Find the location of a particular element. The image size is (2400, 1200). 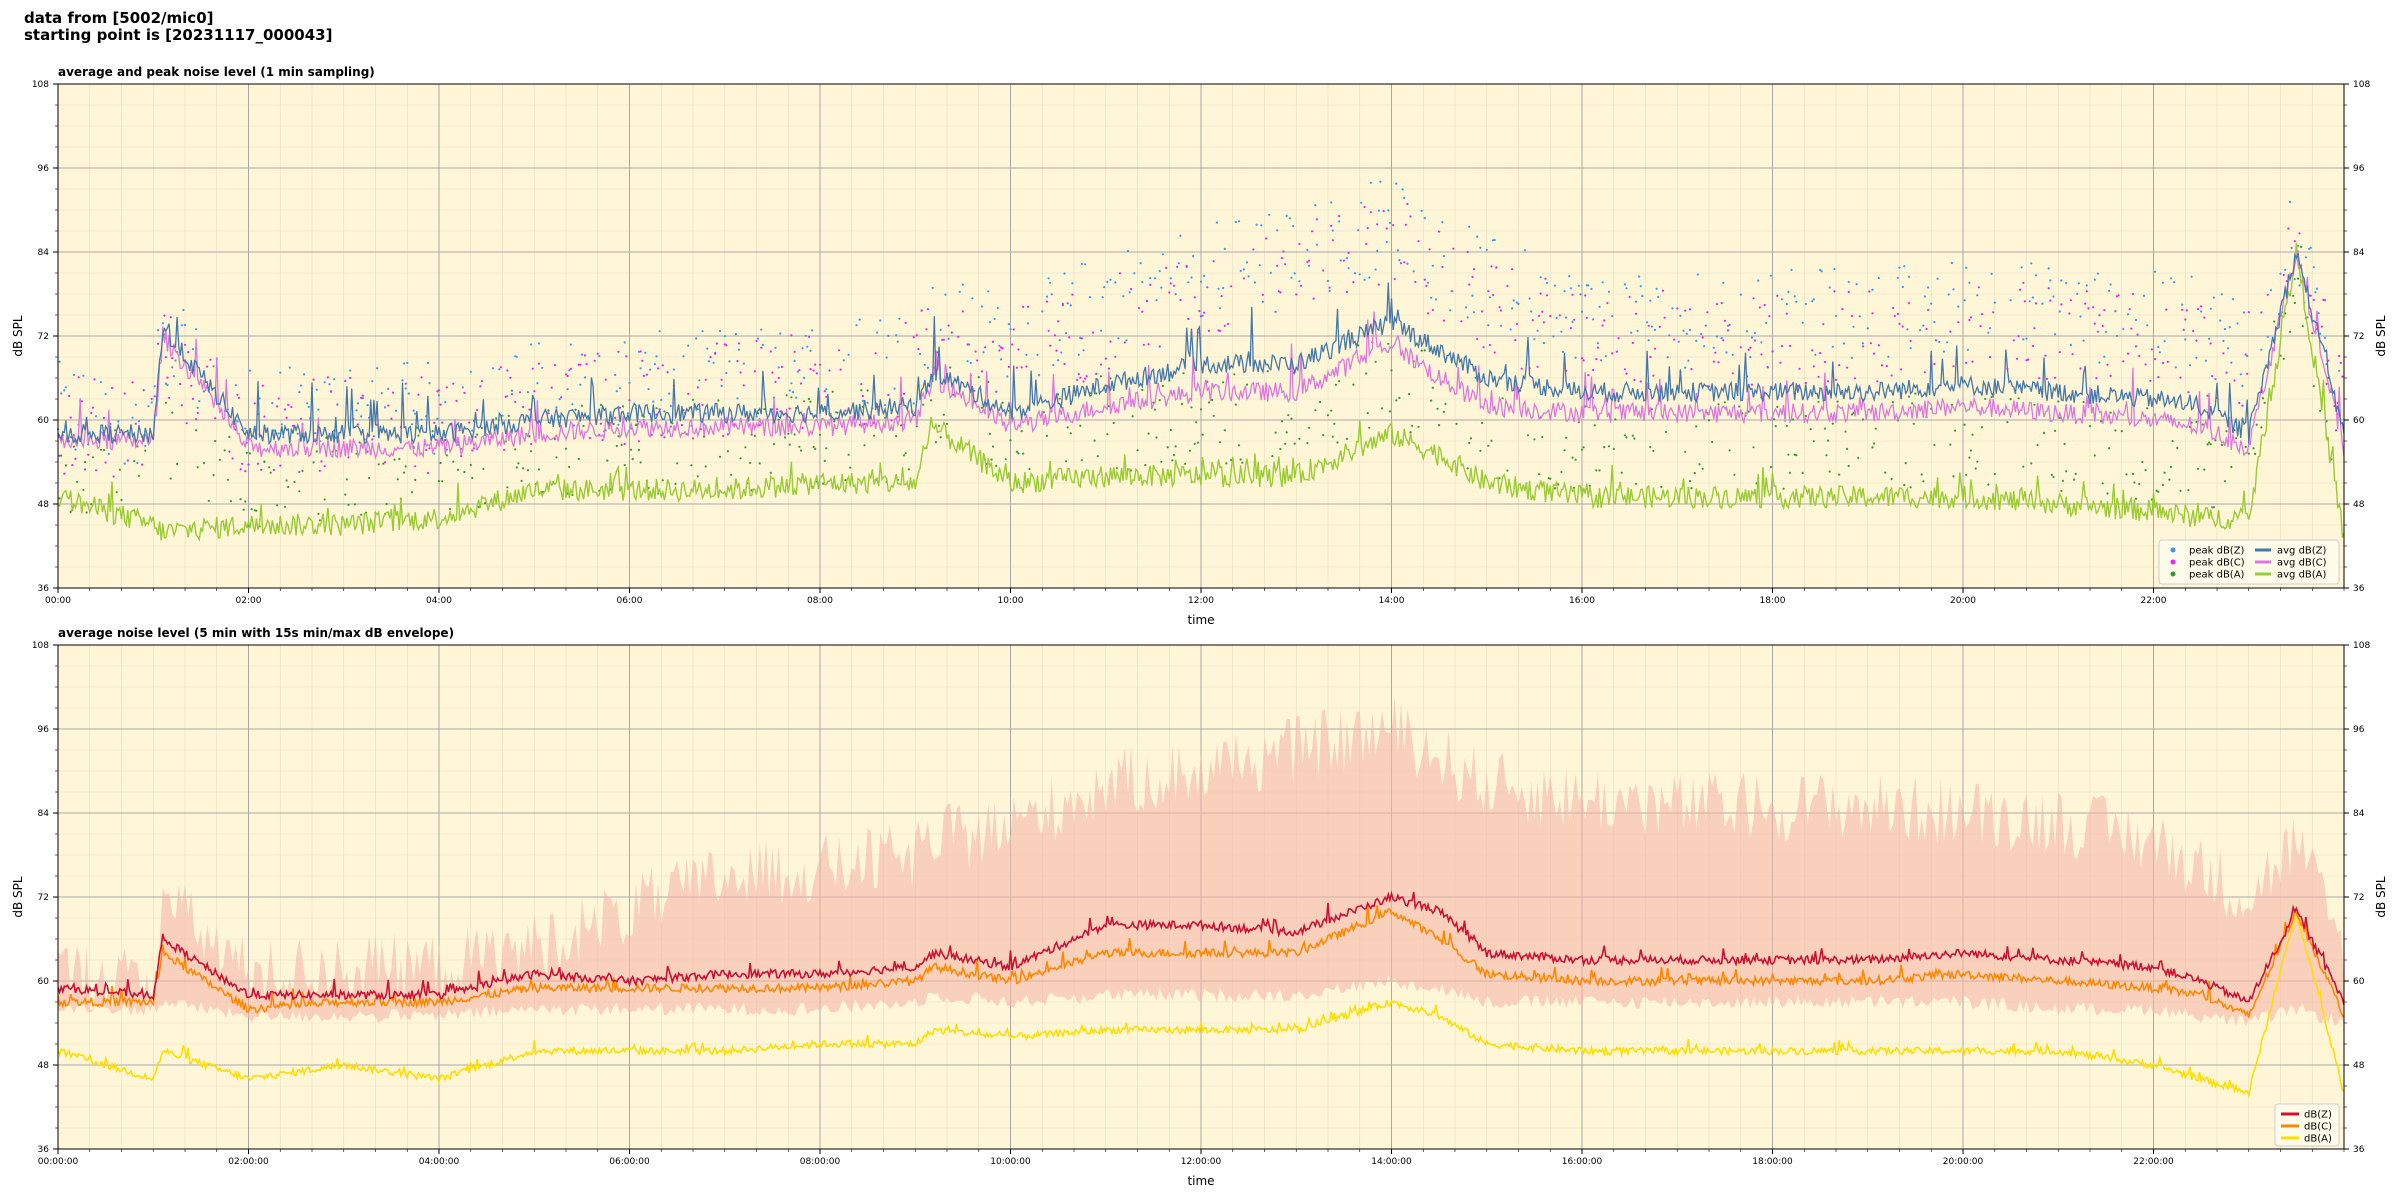

x-tick-label: 10:00 is located at coordinates (1011, 601).